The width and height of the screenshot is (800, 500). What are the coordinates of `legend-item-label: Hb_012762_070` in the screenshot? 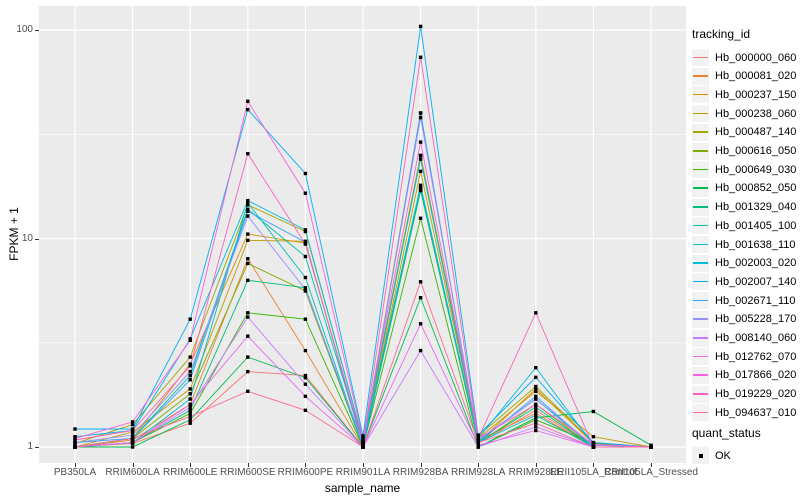 It's located at (756, 356).